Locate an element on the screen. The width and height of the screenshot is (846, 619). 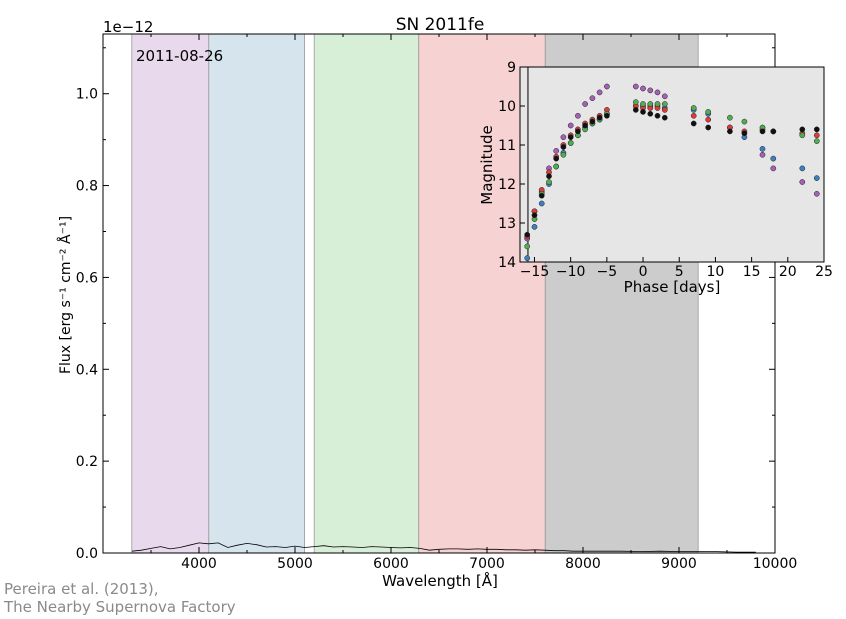
x-tick-label: 7000 is located at coordinates (487, 564).